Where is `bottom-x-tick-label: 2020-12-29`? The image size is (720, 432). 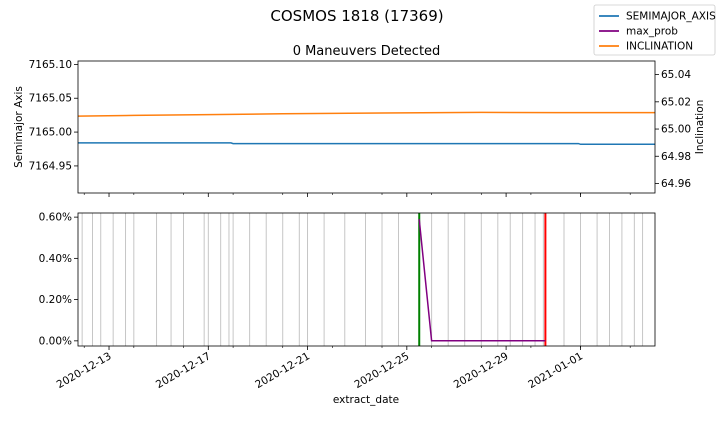 bottom-x-tick-label: 2020-12-29 is located at coordinates (481, 370).